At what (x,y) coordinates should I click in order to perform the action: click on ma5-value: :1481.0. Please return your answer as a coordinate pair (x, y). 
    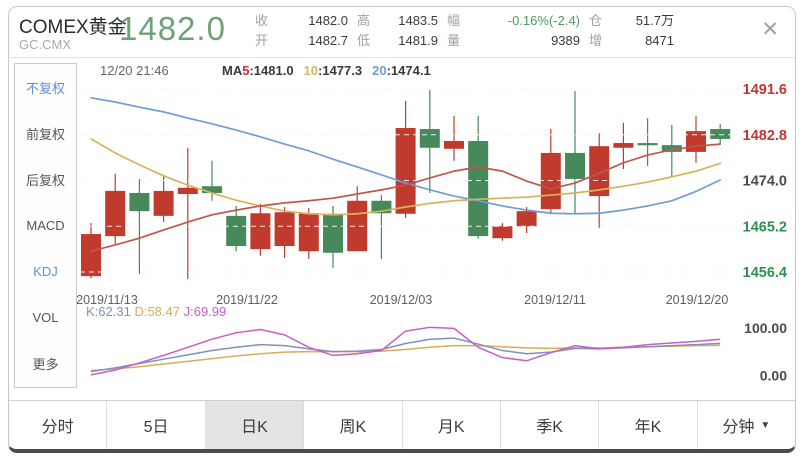
    Looking at the image, I should click on (271, 70).